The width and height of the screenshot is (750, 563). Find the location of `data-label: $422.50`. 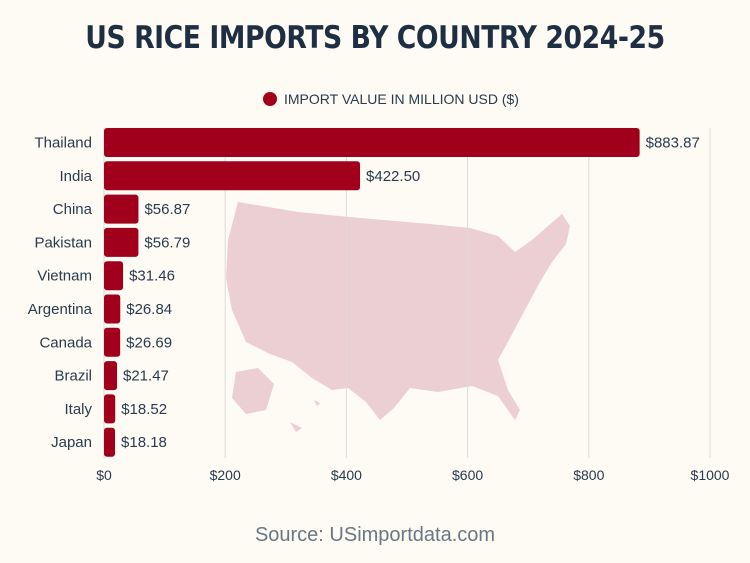

data-label: $422.50 is located at coordinates (393, 176).